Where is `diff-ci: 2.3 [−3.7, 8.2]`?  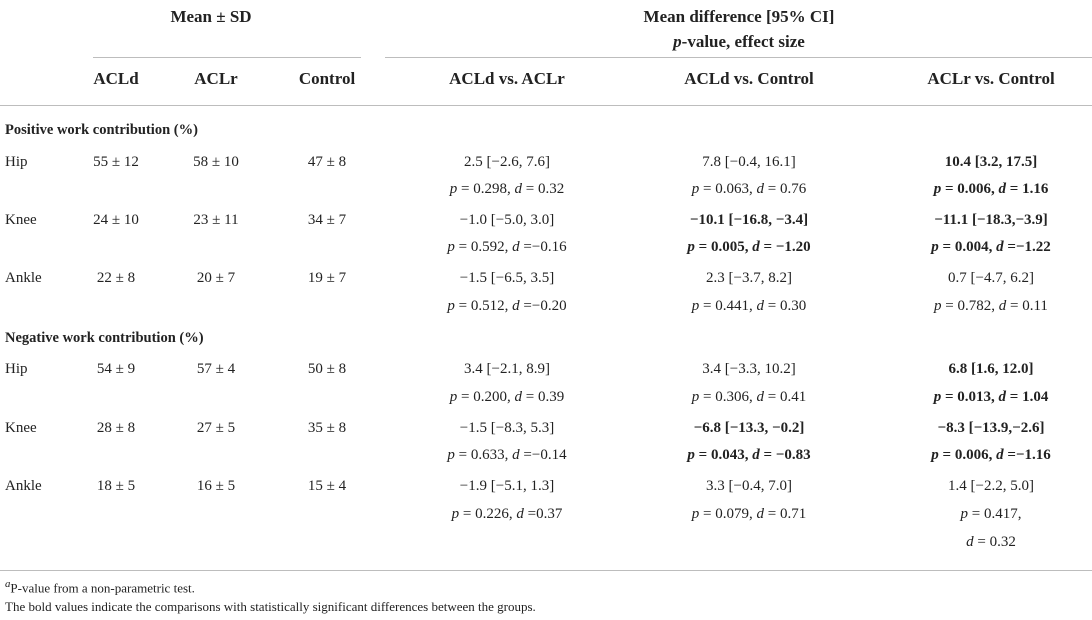
diff-ci: 2.3 [−3.7, 8.2] is located at coordinates (749, 278).